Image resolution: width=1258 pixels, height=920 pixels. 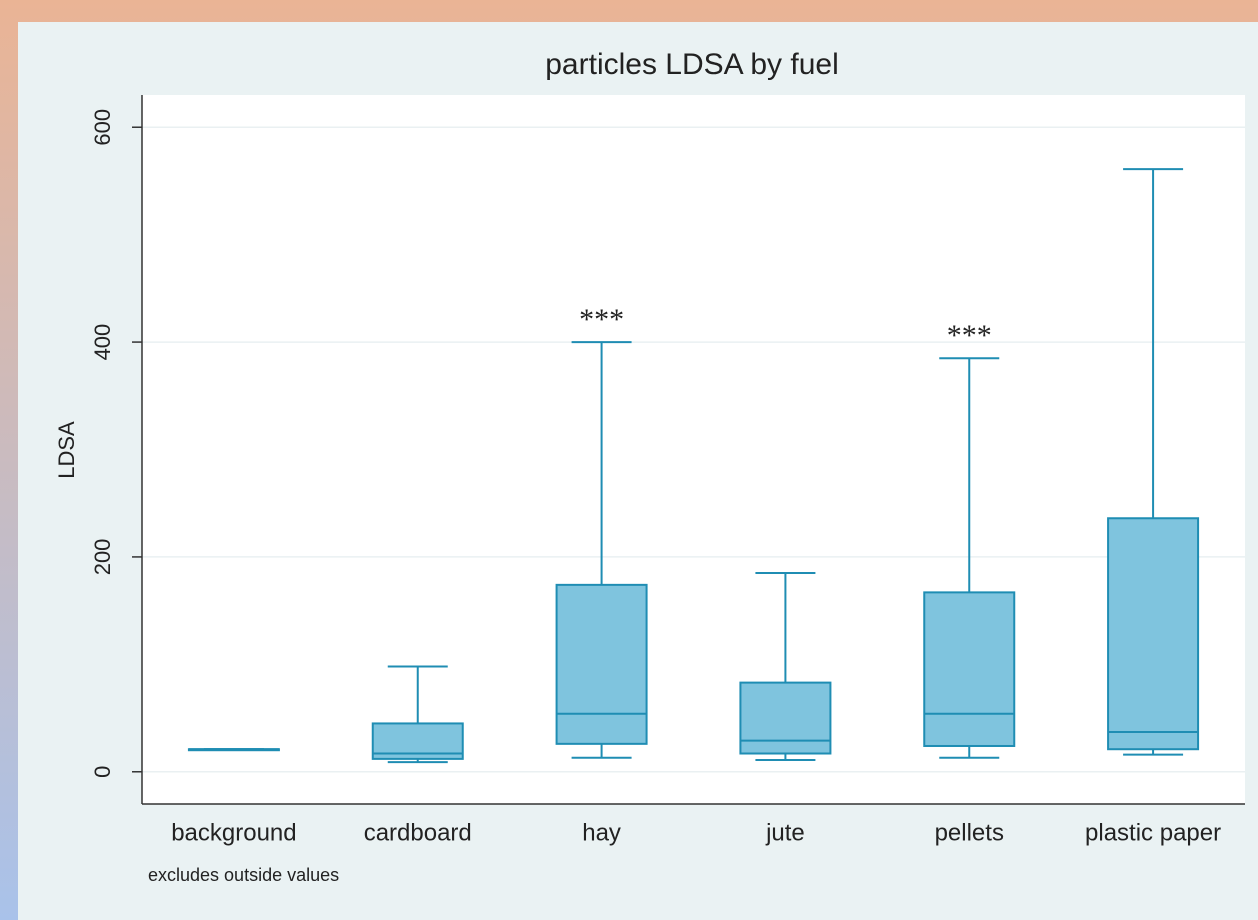 What do you see at coordinates (102, 342) in the screenshot?
I see `y-tick-label: 400` at bounding box center [102, 342].